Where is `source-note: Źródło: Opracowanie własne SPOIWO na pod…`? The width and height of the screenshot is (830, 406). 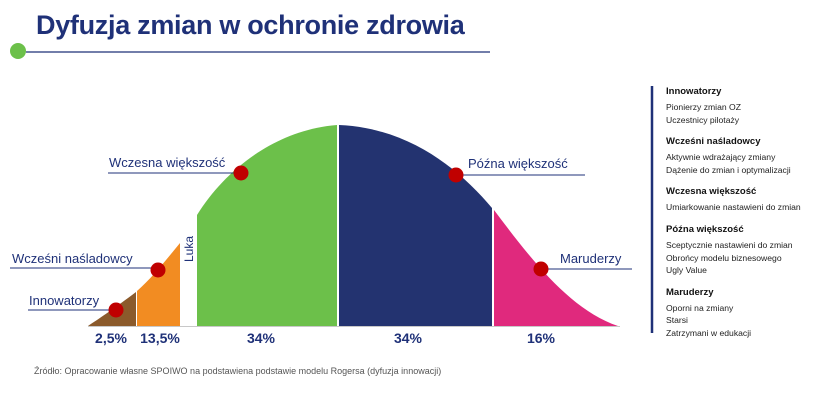
source-note: Źródło: Opracowanie własne SPOIWO na pod… is located at coordinates (238, 371).